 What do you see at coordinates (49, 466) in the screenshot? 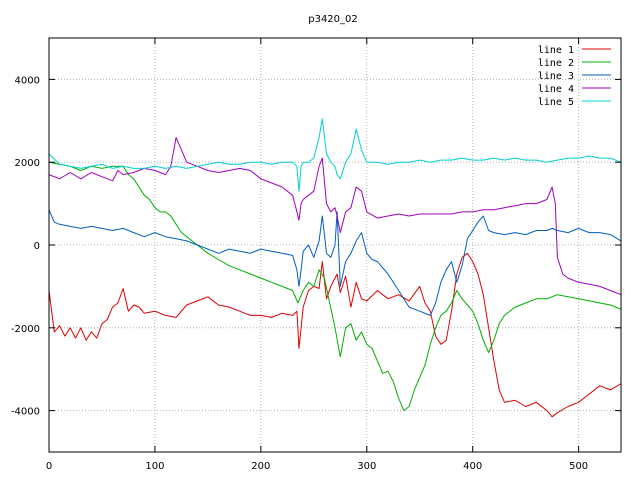
I see `x-tick-label: 0` at bounding box center [49, 466].